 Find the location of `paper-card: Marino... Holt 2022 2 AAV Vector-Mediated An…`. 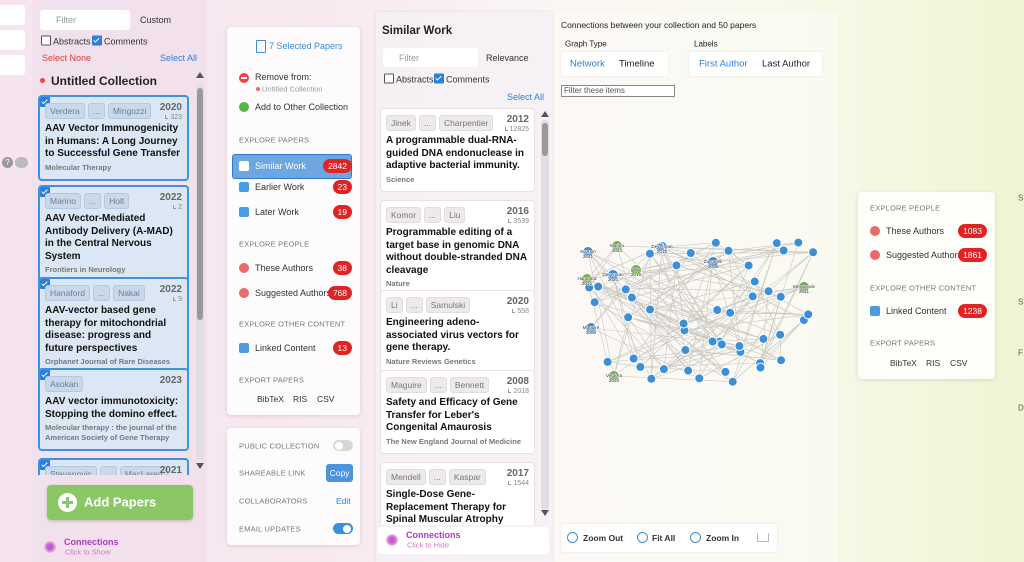

paper-card: Marino... Holt 2022 2 AAV Vector-Mediated An… is located at coordinates (113, 234).